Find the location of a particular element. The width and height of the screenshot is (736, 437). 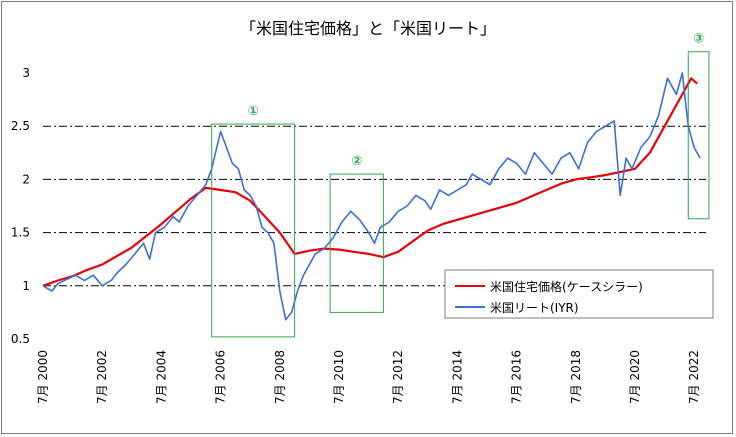

x-tick-label: 7月 2004 is located at coordinates (161, 377).